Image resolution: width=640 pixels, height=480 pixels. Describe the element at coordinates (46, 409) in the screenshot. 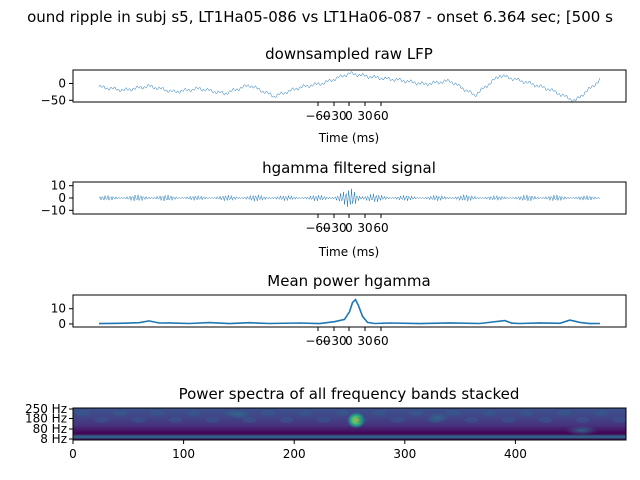

I see `y-tick-label: 250 Hz` at that location.